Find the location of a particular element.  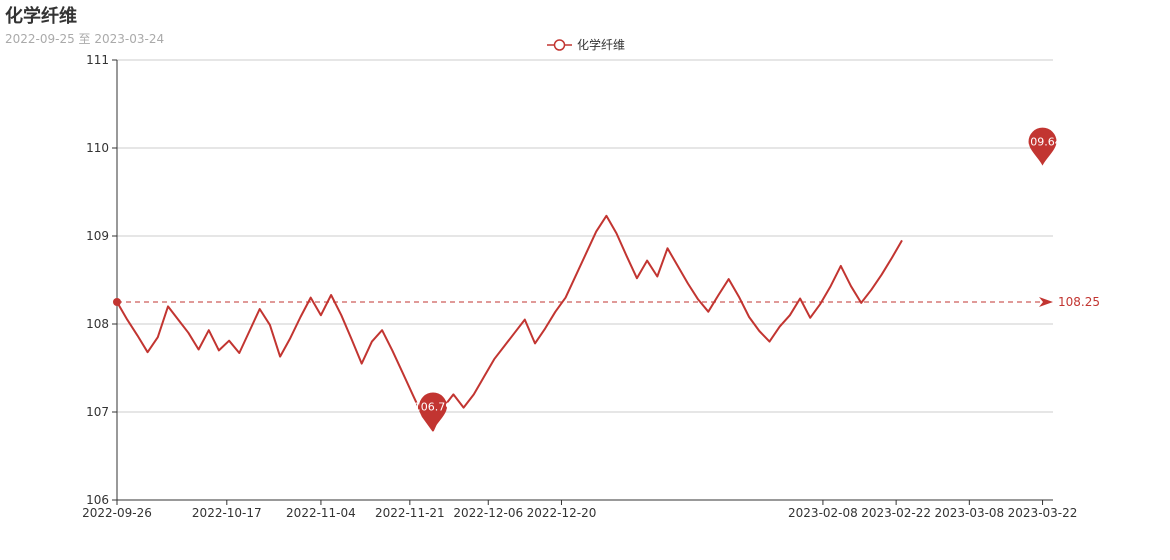

x-tick-label: 2023-03-22 is located at coordinates (1043, 513).